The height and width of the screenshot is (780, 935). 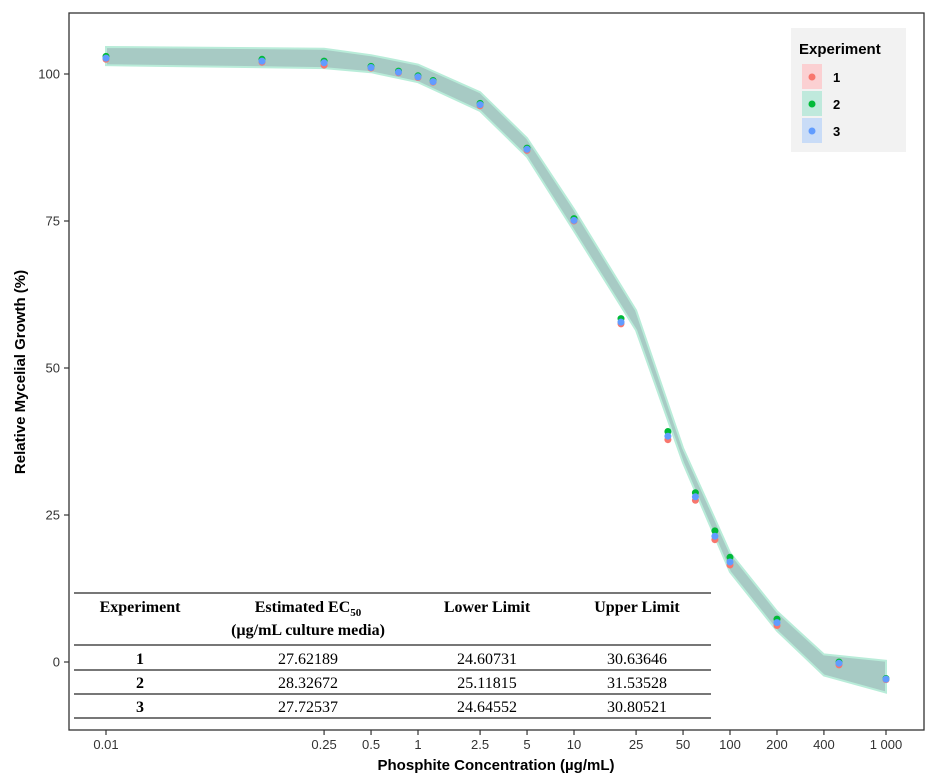 I want to click on y-axis-title: Relative Mycelial Growth (%), so click(x=20, y=372).